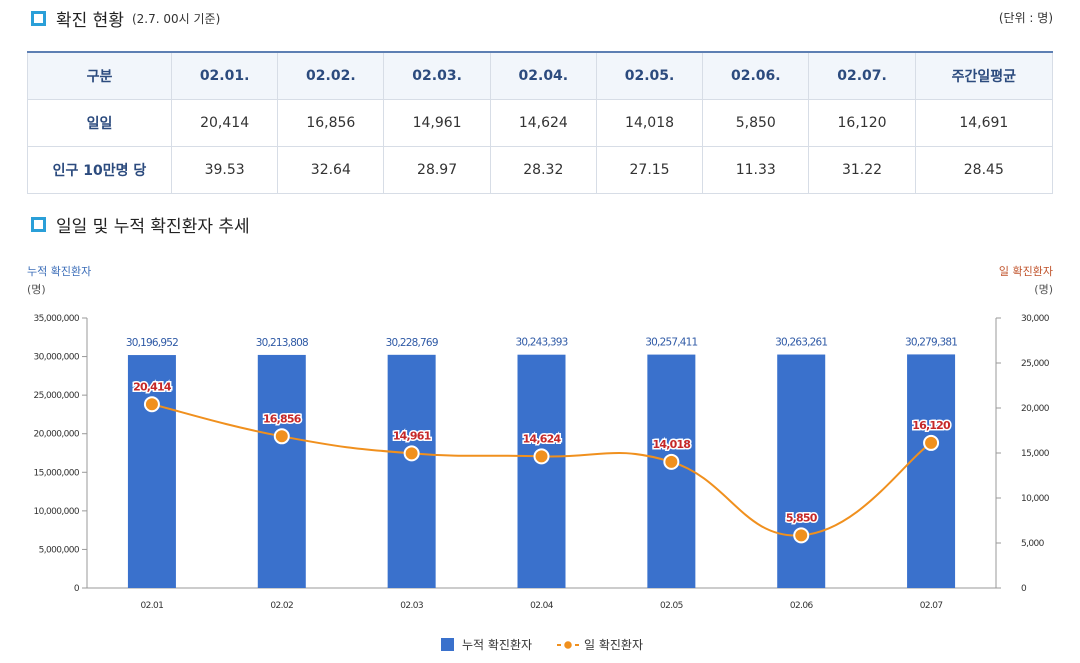 The height and width of the screenshot is (663, 1080). What do you see at coordinates (671, 343) in the screenshot?
I see `bar-data-label: 30,257,411` at bounding box center [671, 343].